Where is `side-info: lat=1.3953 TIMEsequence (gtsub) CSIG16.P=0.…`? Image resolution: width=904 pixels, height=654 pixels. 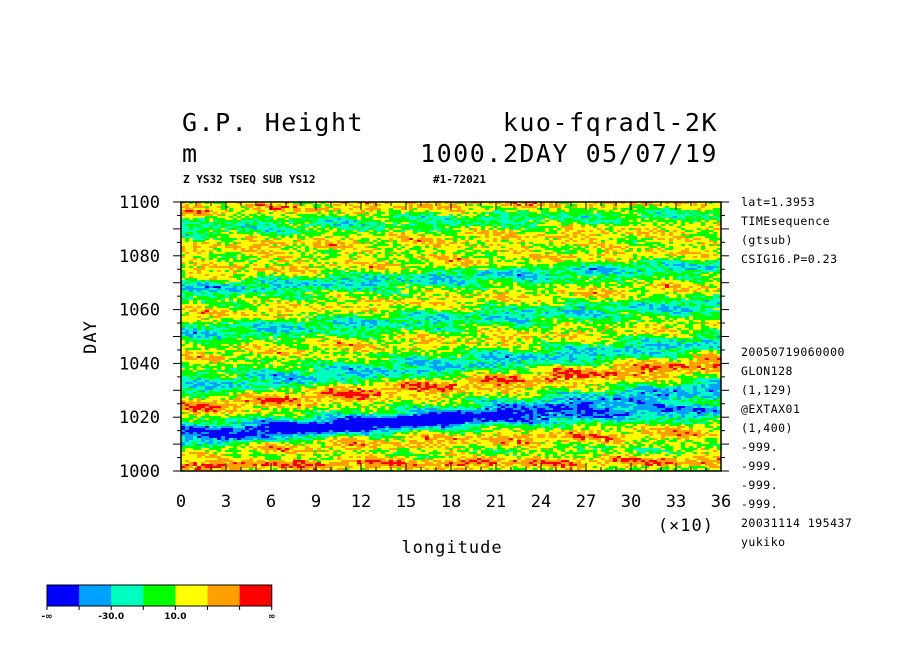 side-info: lat=1.3953 TIMEsequence (gtsub) CSIG16.P=0.… is located at coordinates (796, 372).